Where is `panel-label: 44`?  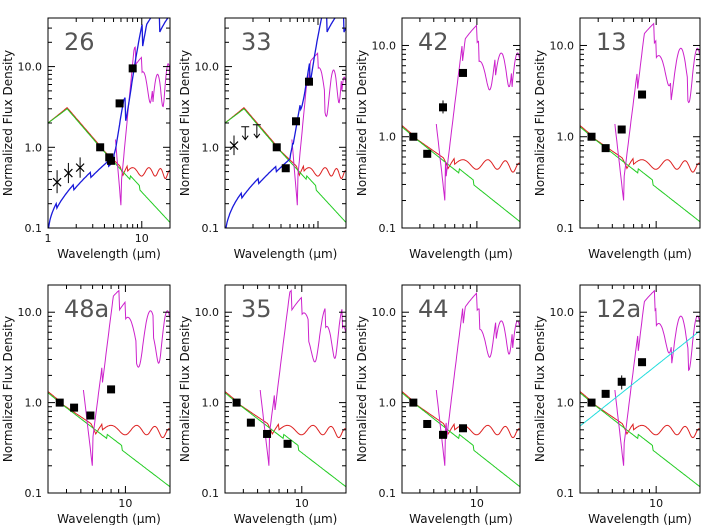
panel-label: 44 is located at coordinates (433, 309).